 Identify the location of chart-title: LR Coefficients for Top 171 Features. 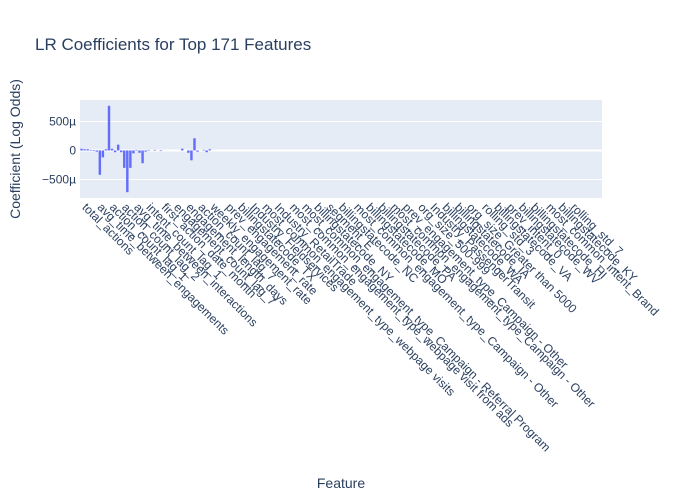
(173, 44).